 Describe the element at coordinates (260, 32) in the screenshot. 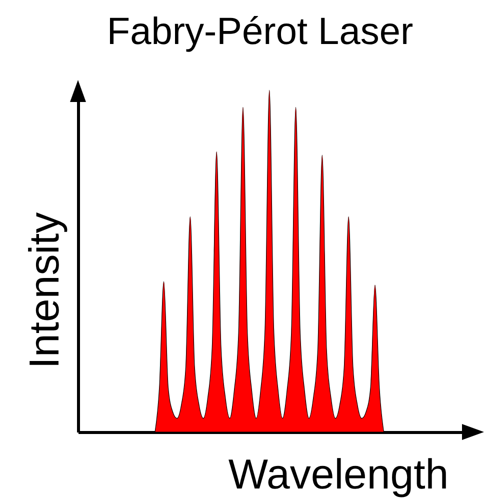

I see `chart-title: Fabry-Pérot Laser` at that location.